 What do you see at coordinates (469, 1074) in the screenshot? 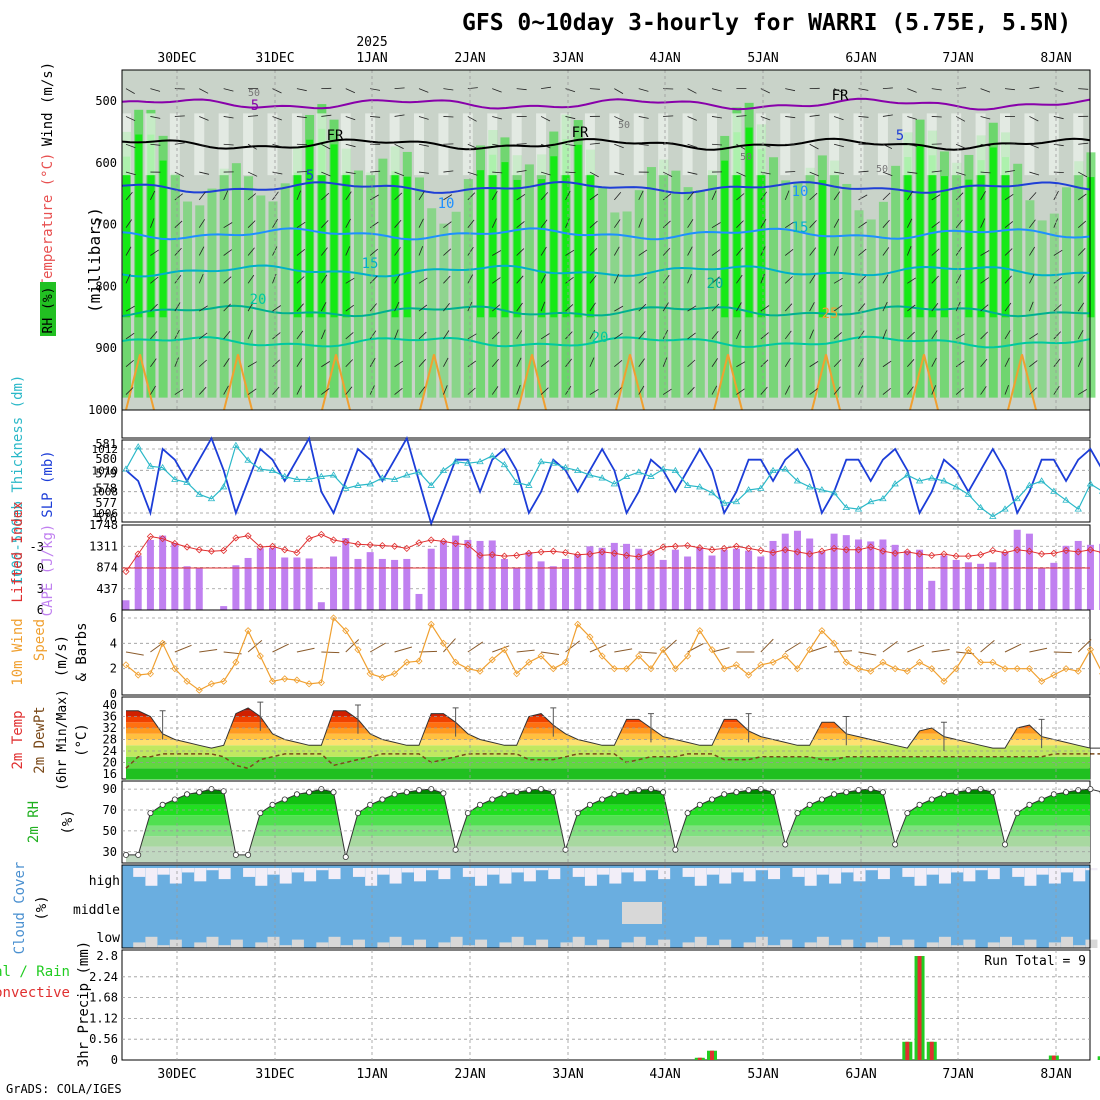
I see `date-label-bottom: 2JAN` at bounding box center [469, 1074].